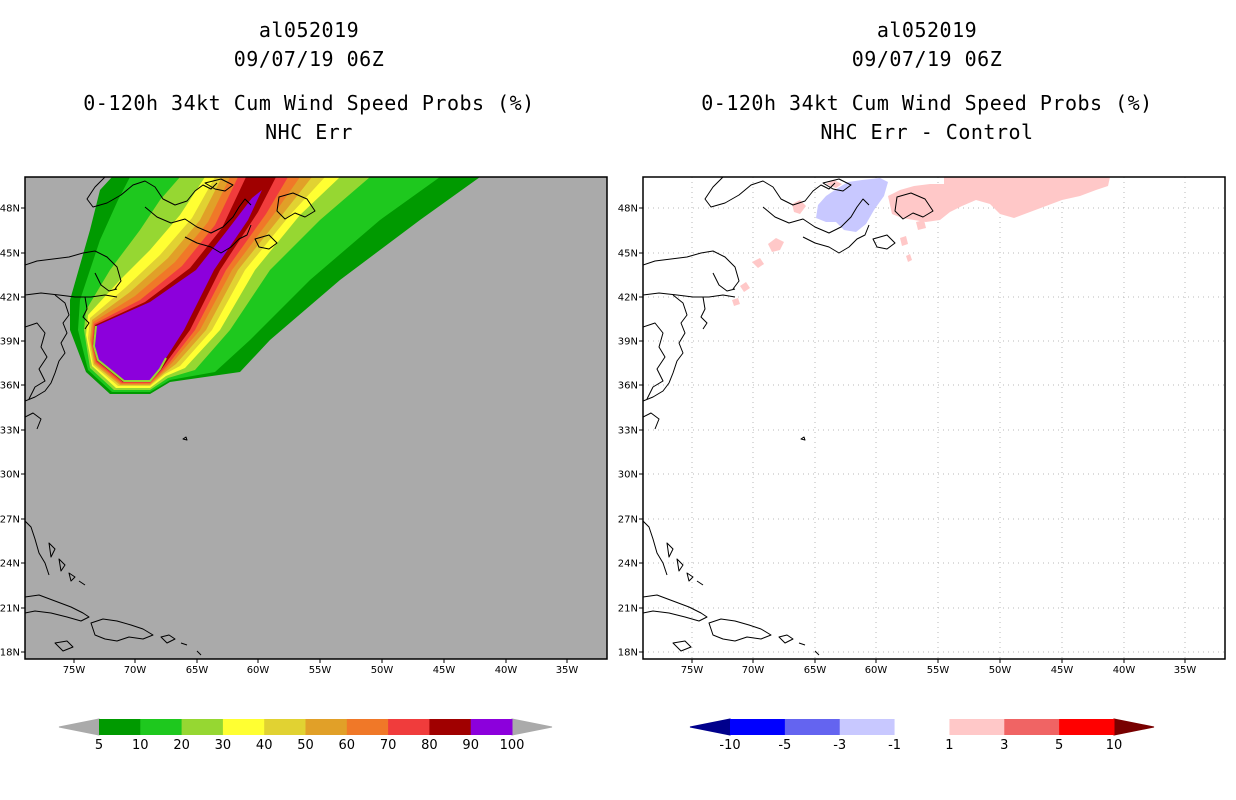  Describe the element at coordinates (309, 132) in the screenshot. I see `left-subtitle: NHC Err` at that location.